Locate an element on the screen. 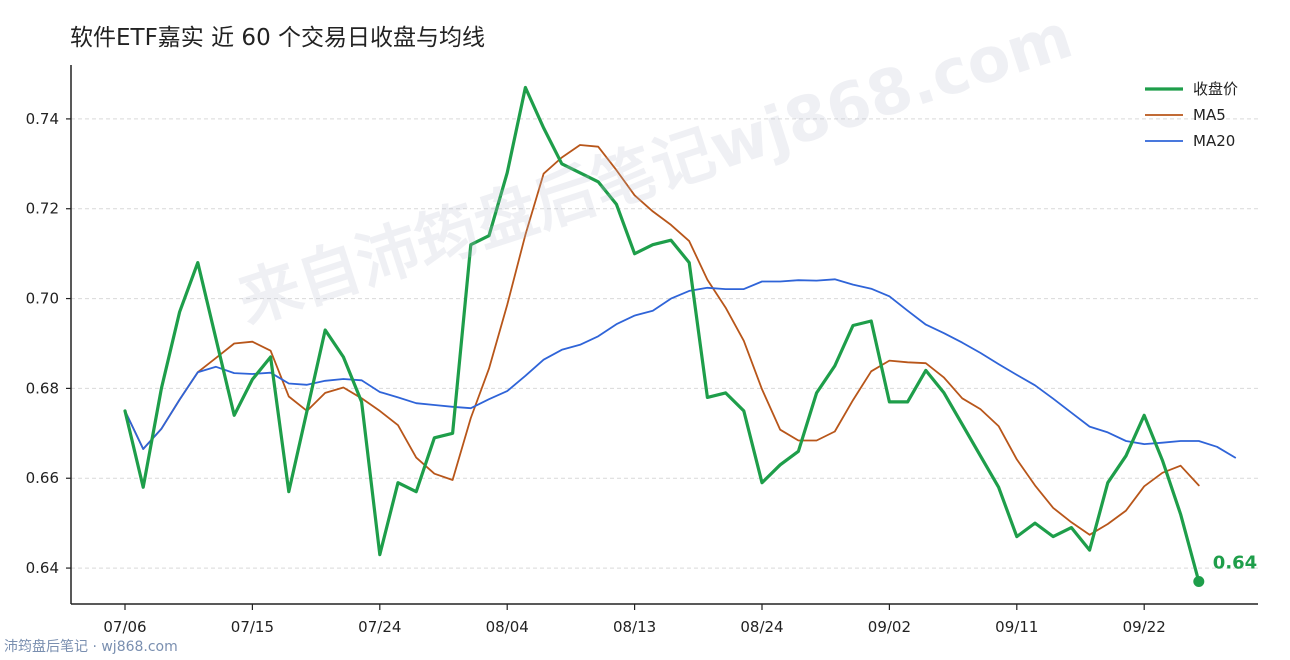 Image resolution: width=1290 pixels, height=660 pixels. chart-title: 软件ETF嘉实 近 60 个交易日收盘与均线 is located at coordinates (278, 38).